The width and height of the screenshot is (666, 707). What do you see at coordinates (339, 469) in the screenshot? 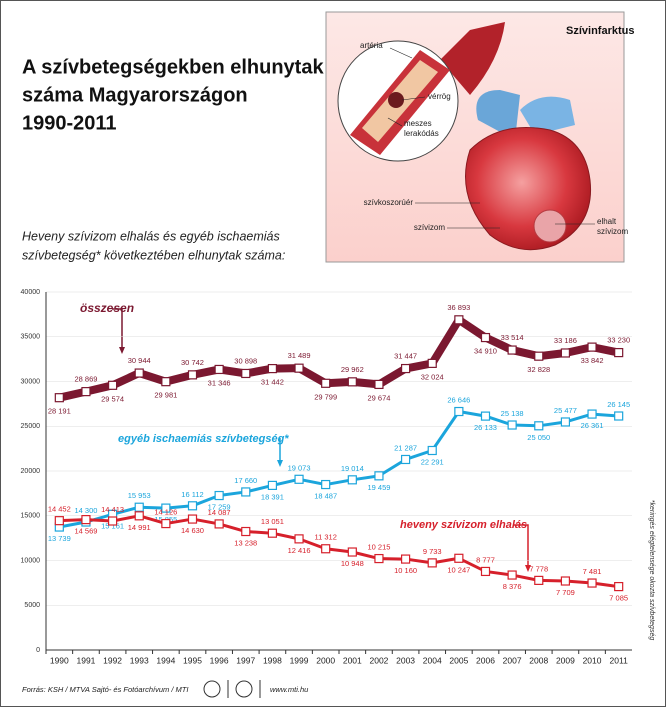
I see `series-line` at bounding box center [339, 469].